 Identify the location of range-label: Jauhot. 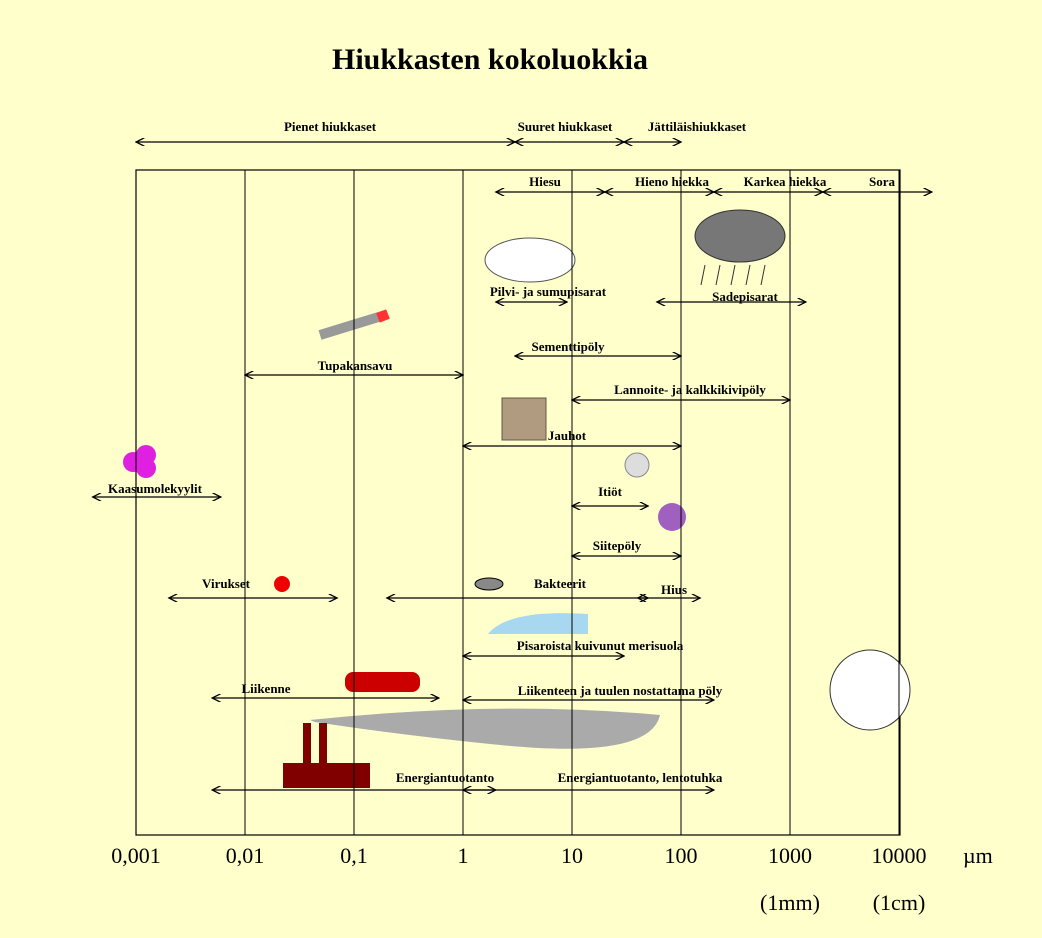
(567, 435).